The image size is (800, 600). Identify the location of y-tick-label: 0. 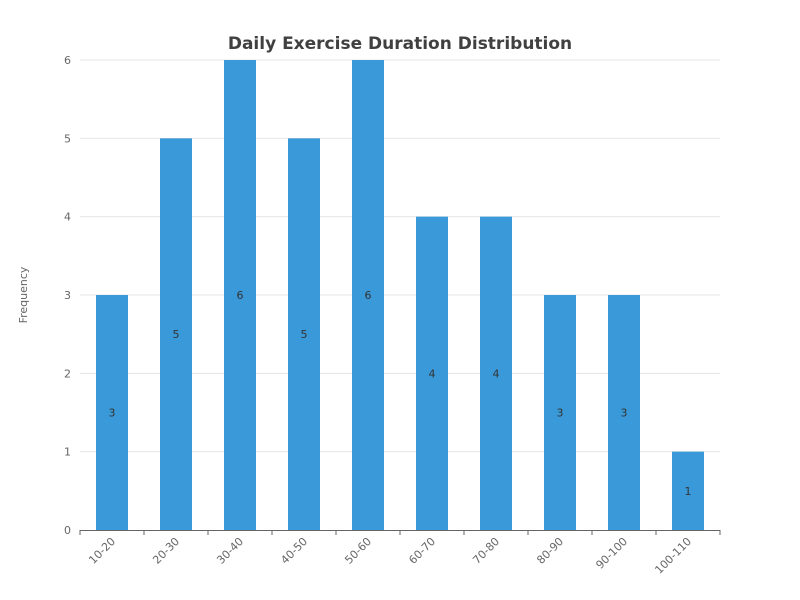
(67, 530).